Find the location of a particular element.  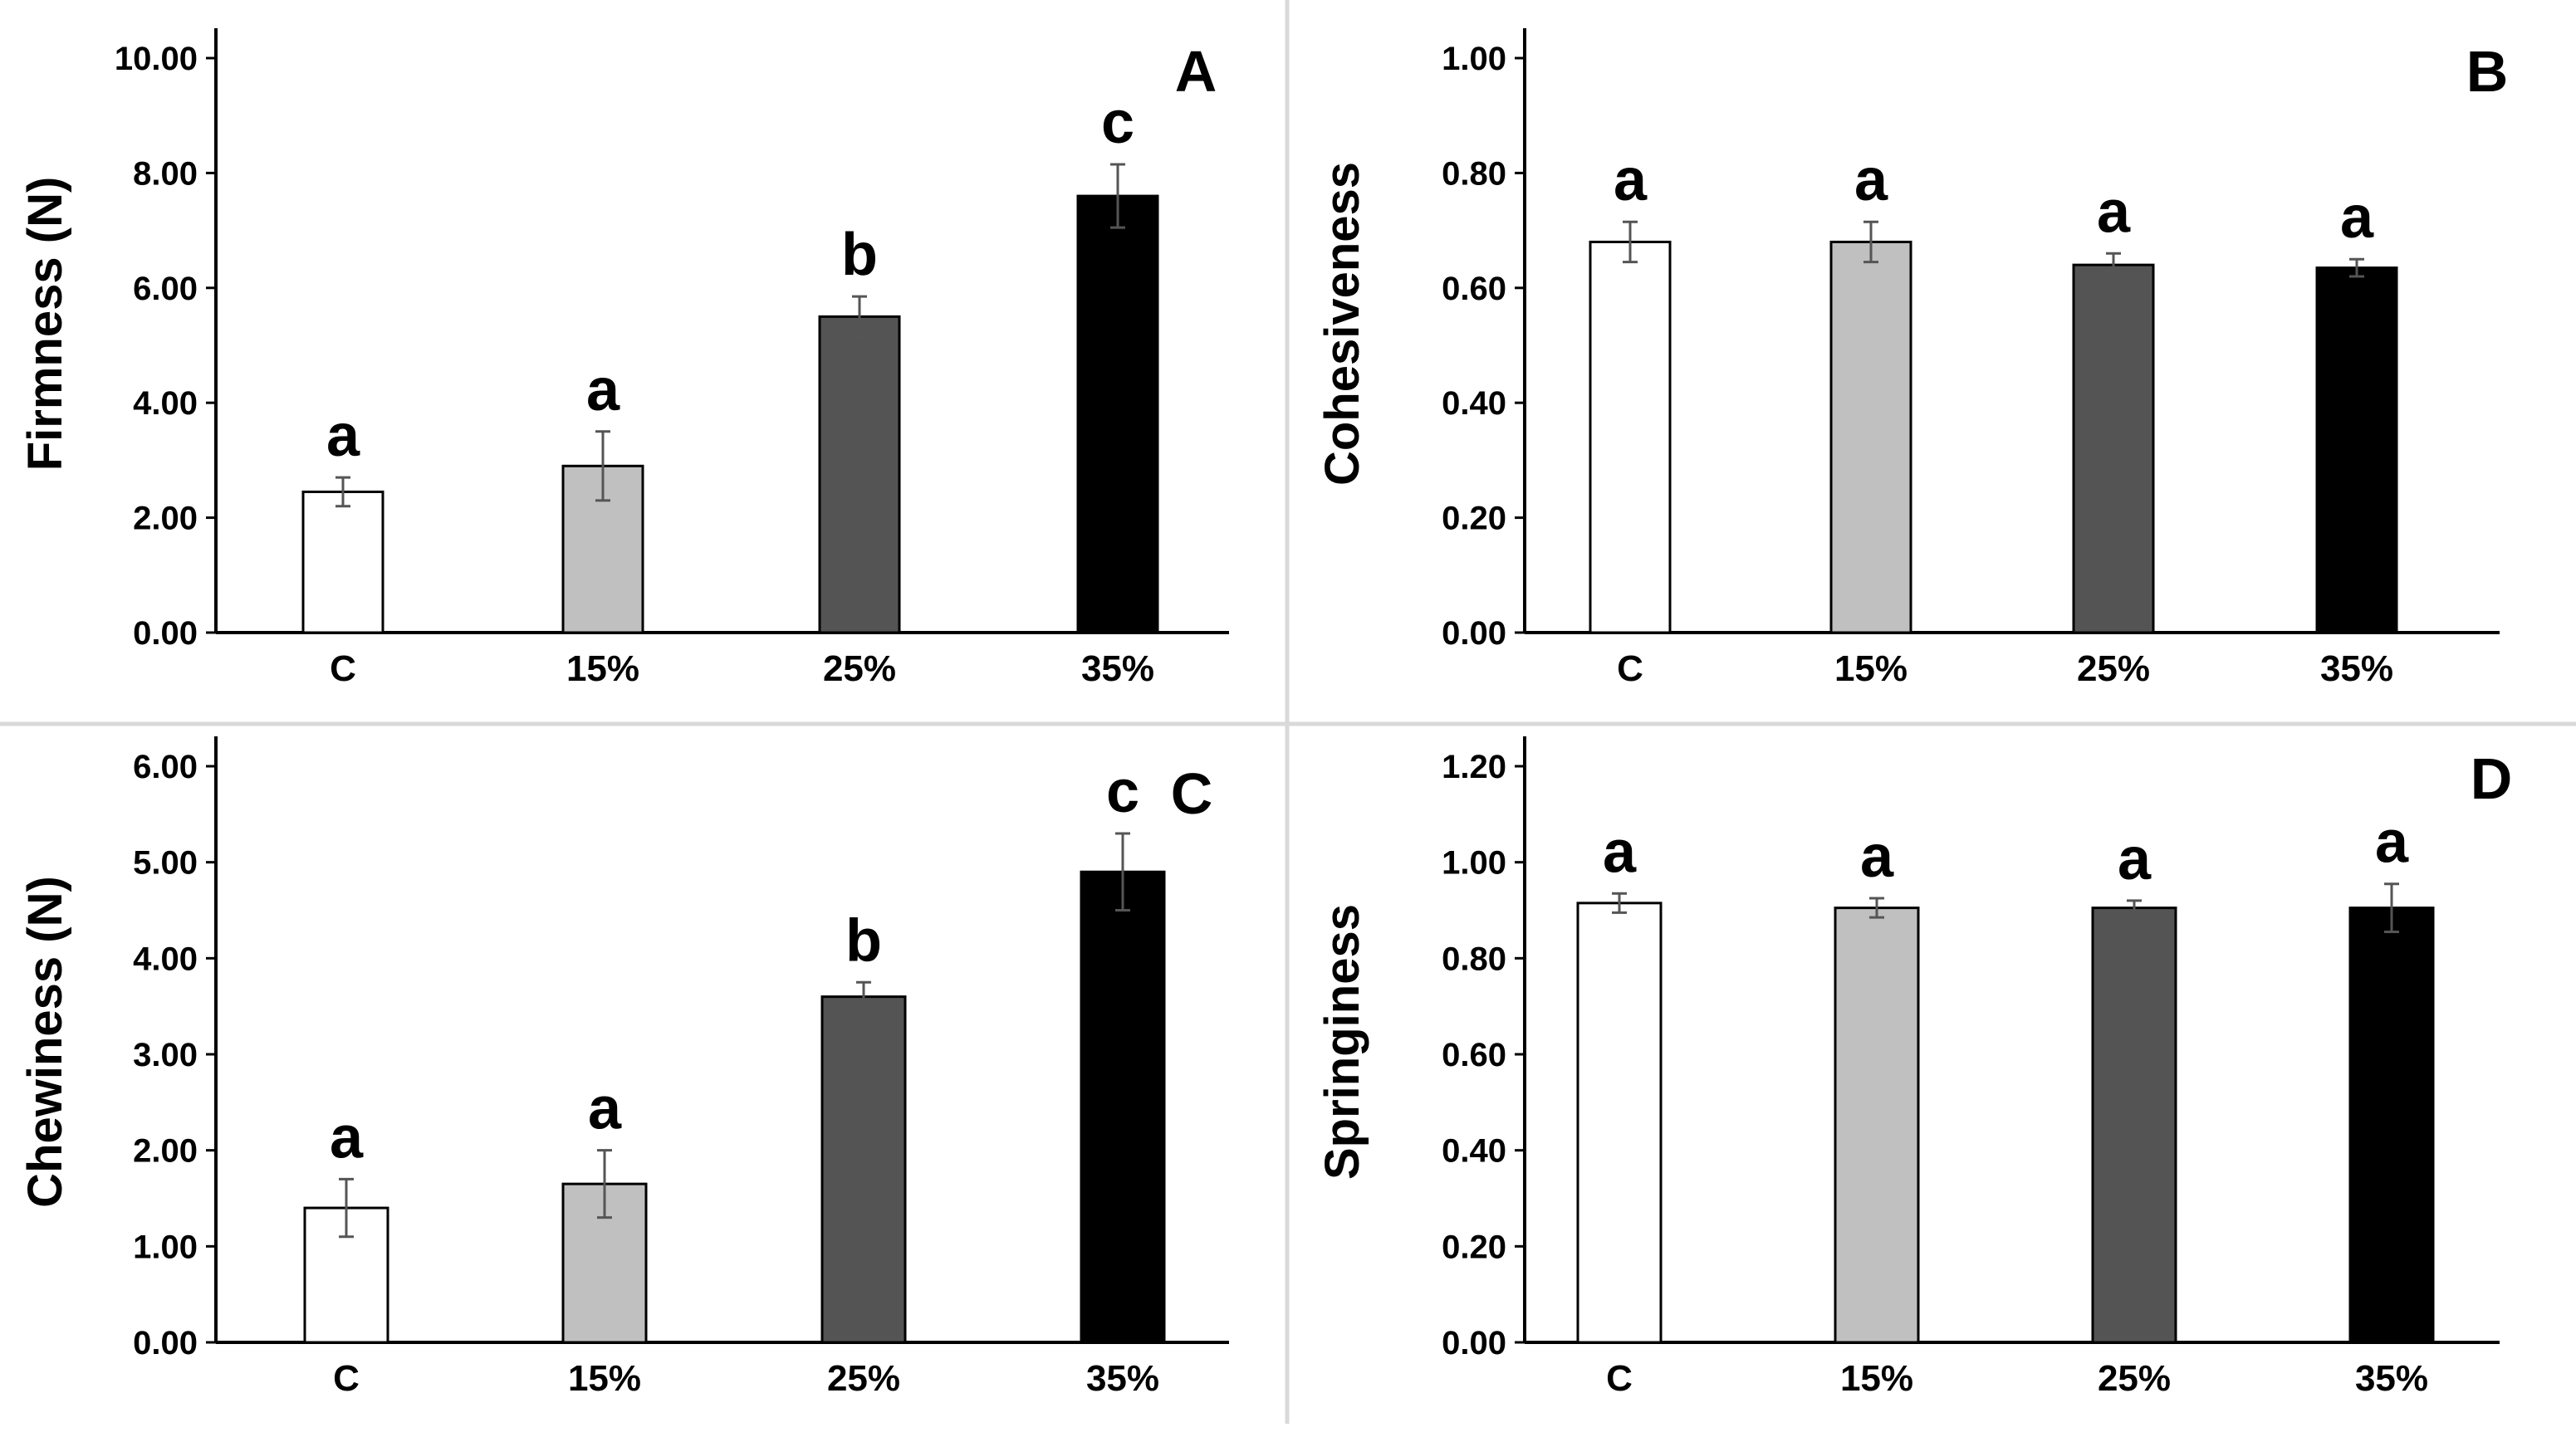

y-tick-label: 5.00 is located at coordinates (165, 863).